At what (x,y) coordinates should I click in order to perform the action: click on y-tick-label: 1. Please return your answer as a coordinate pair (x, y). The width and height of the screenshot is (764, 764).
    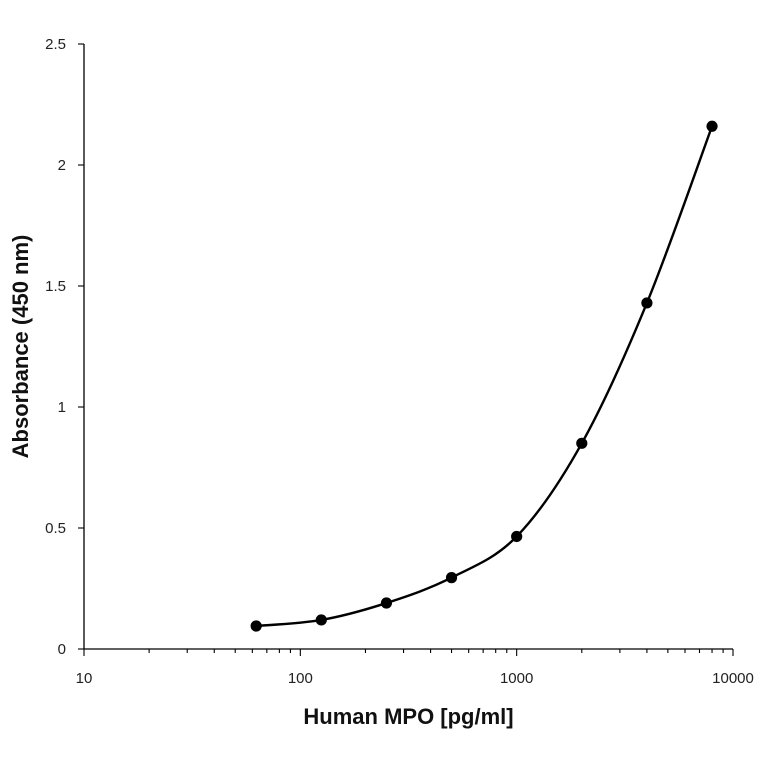
    Looking at the image, I should click on (62, 407).